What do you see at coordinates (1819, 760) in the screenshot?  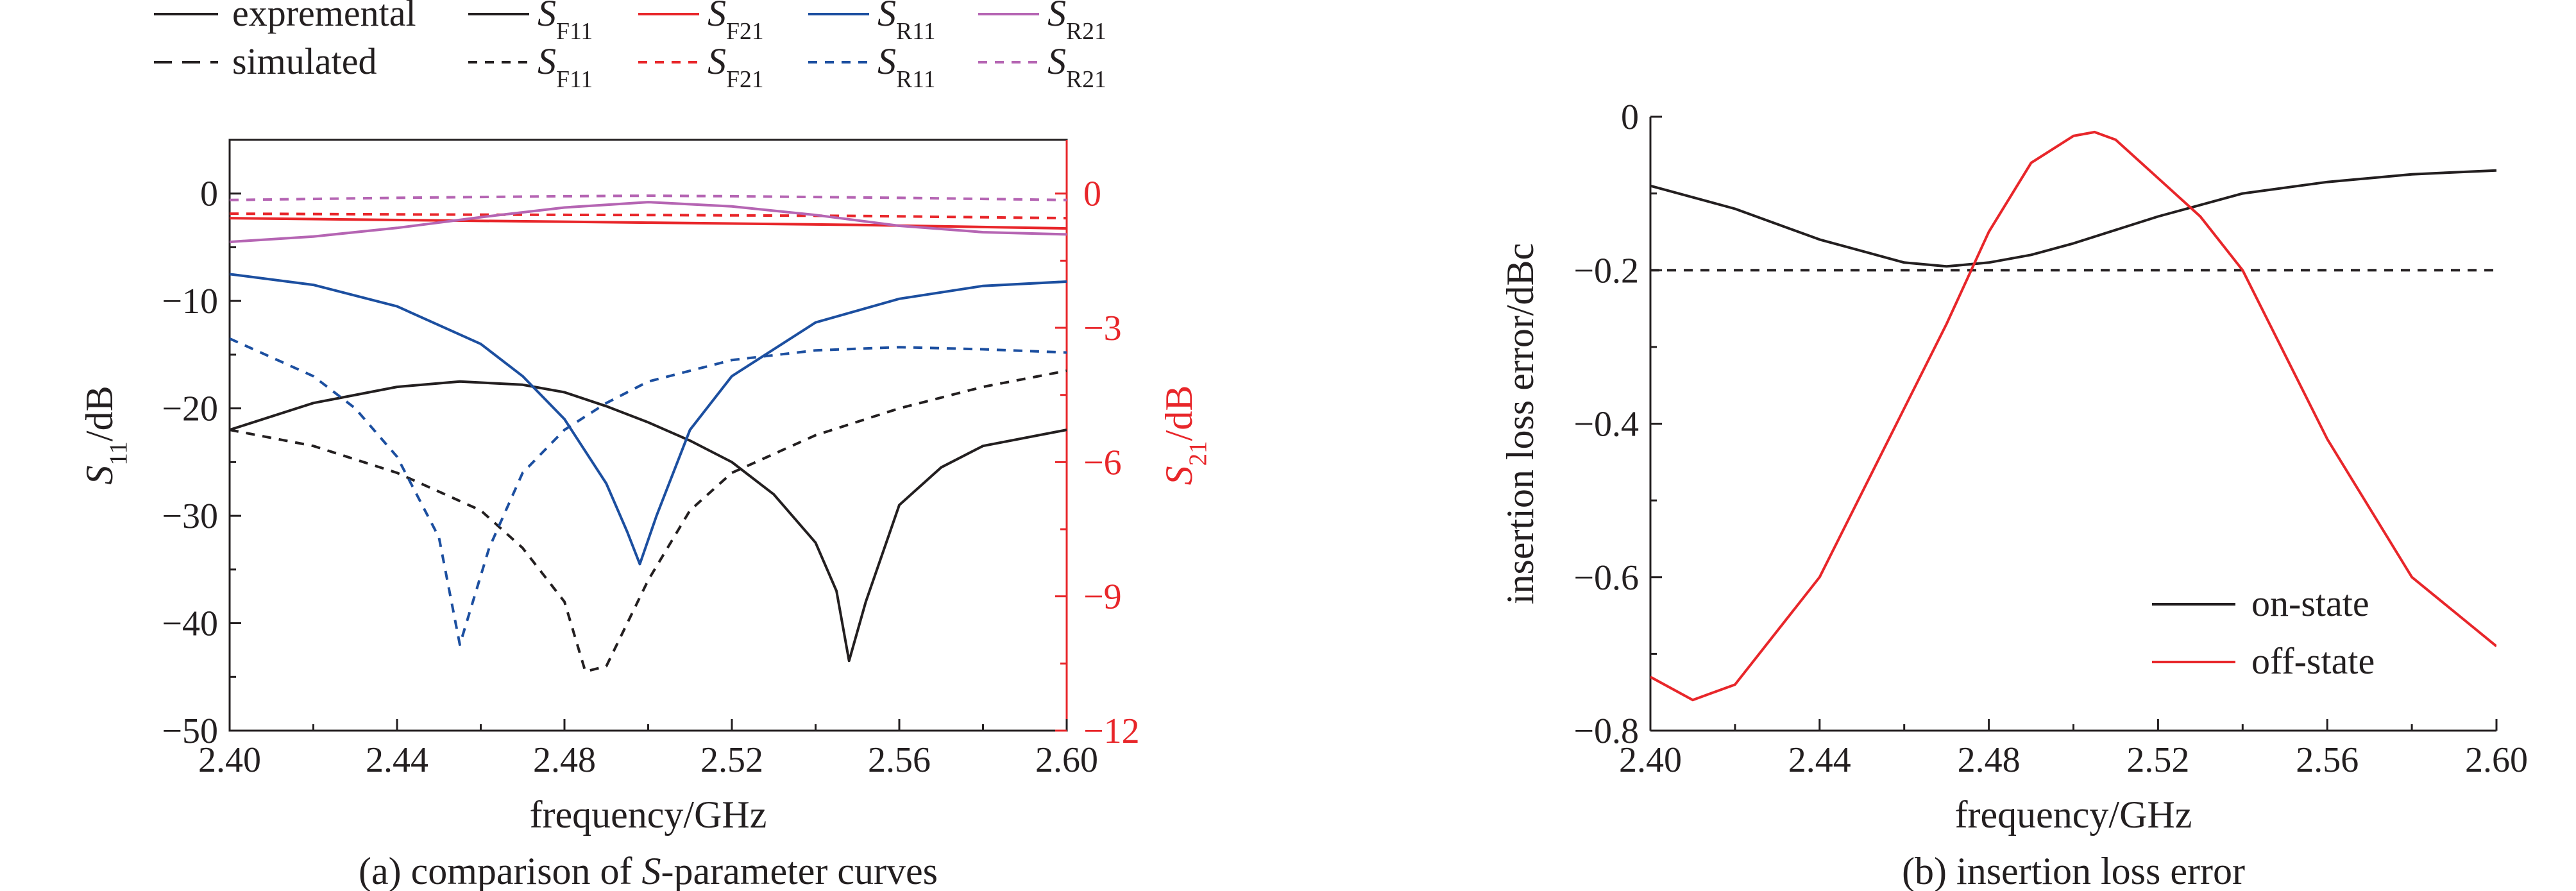 I see `chart-b-x-tick-label: 2.44` at bounding box center [1819, 760].